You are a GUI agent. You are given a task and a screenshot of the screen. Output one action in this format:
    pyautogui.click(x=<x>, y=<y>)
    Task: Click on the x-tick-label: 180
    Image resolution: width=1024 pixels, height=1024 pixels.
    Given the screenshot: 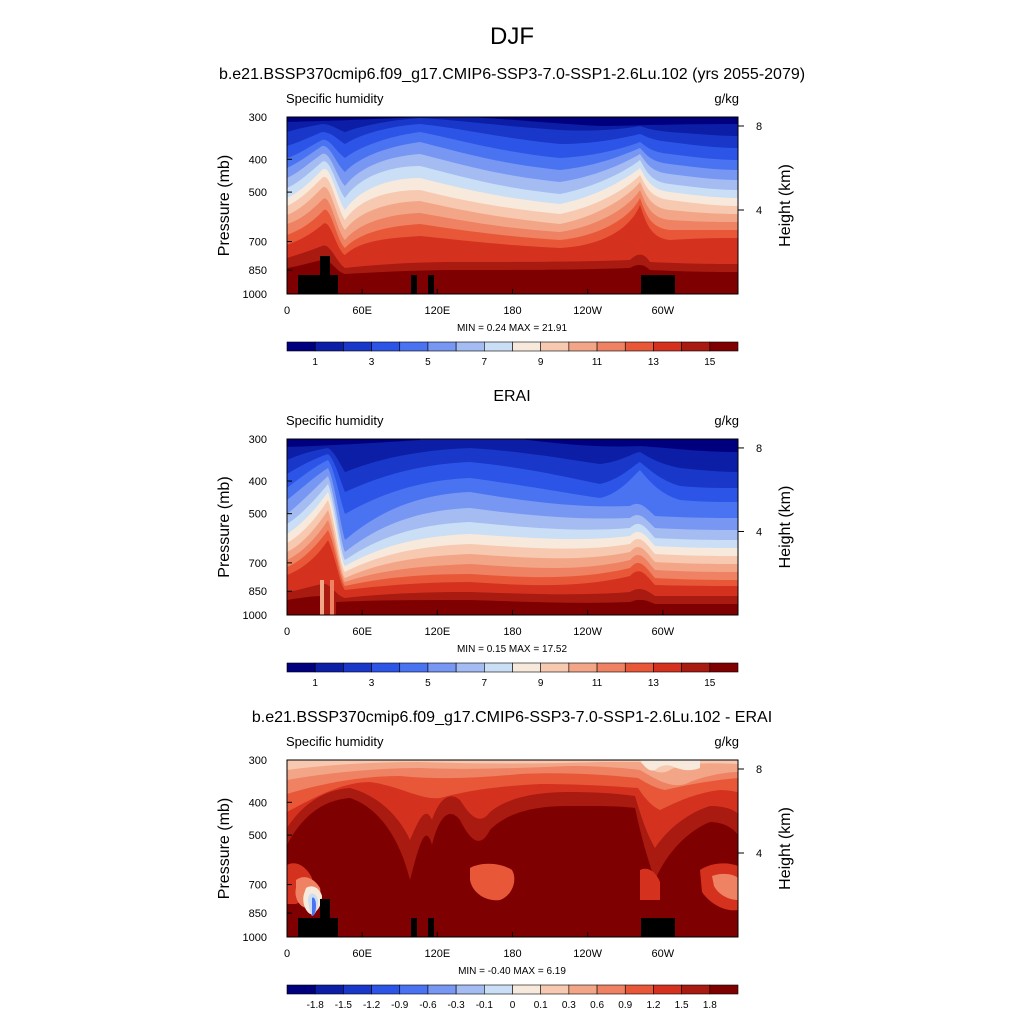 What is the action you would take?
    pyautogui.click(x=512, y=632)
    